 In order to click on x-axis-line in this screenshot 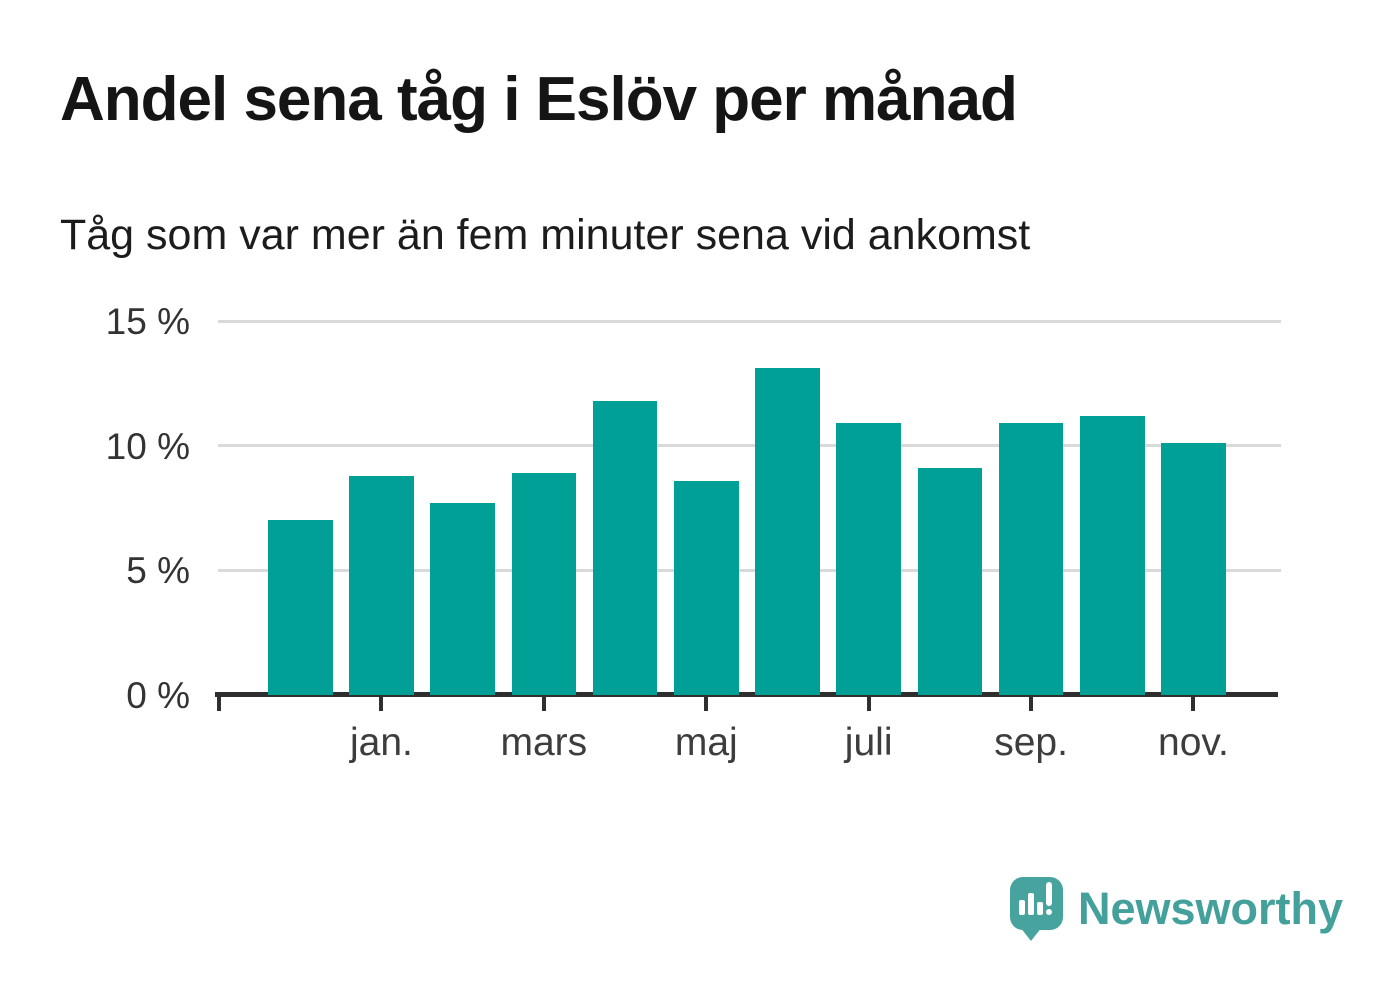, I will do `click(746, 694)`.